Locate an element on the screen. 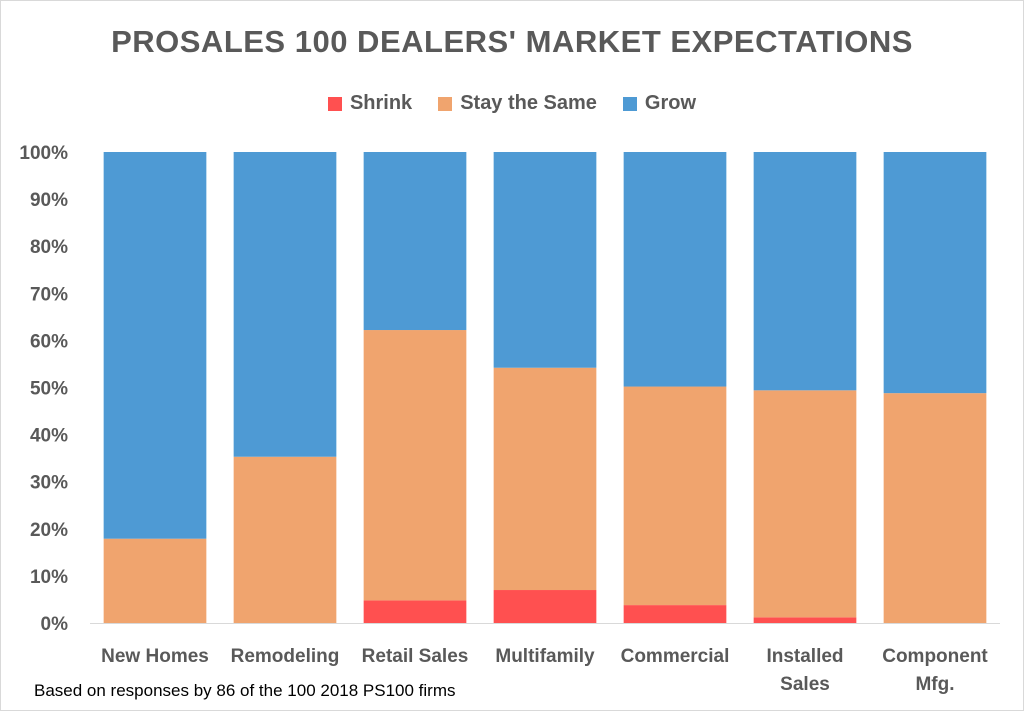  y-tick-label: 30% is located at coordinates (49, 483).